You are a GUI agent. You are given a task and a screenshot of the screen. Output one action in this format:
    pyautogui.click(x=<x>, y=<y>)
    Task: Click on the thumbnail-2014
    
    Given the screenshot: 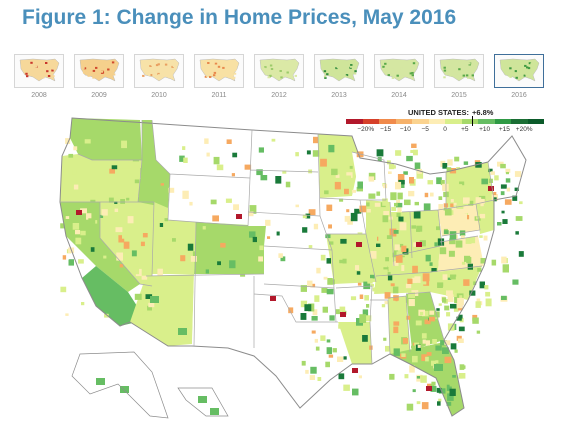 What is the action you would take?
    pyautogui.click(x=399, y=71)
    